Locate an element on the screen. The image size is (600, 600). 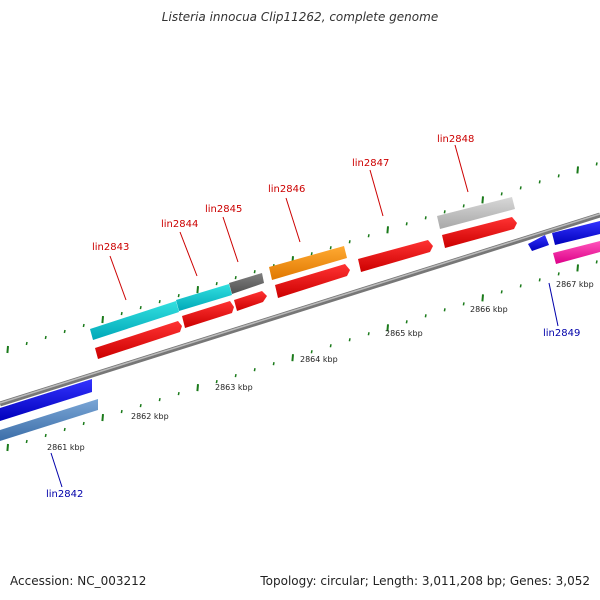
tick-label: 2866 kbp is located at coordinates (489, 309).